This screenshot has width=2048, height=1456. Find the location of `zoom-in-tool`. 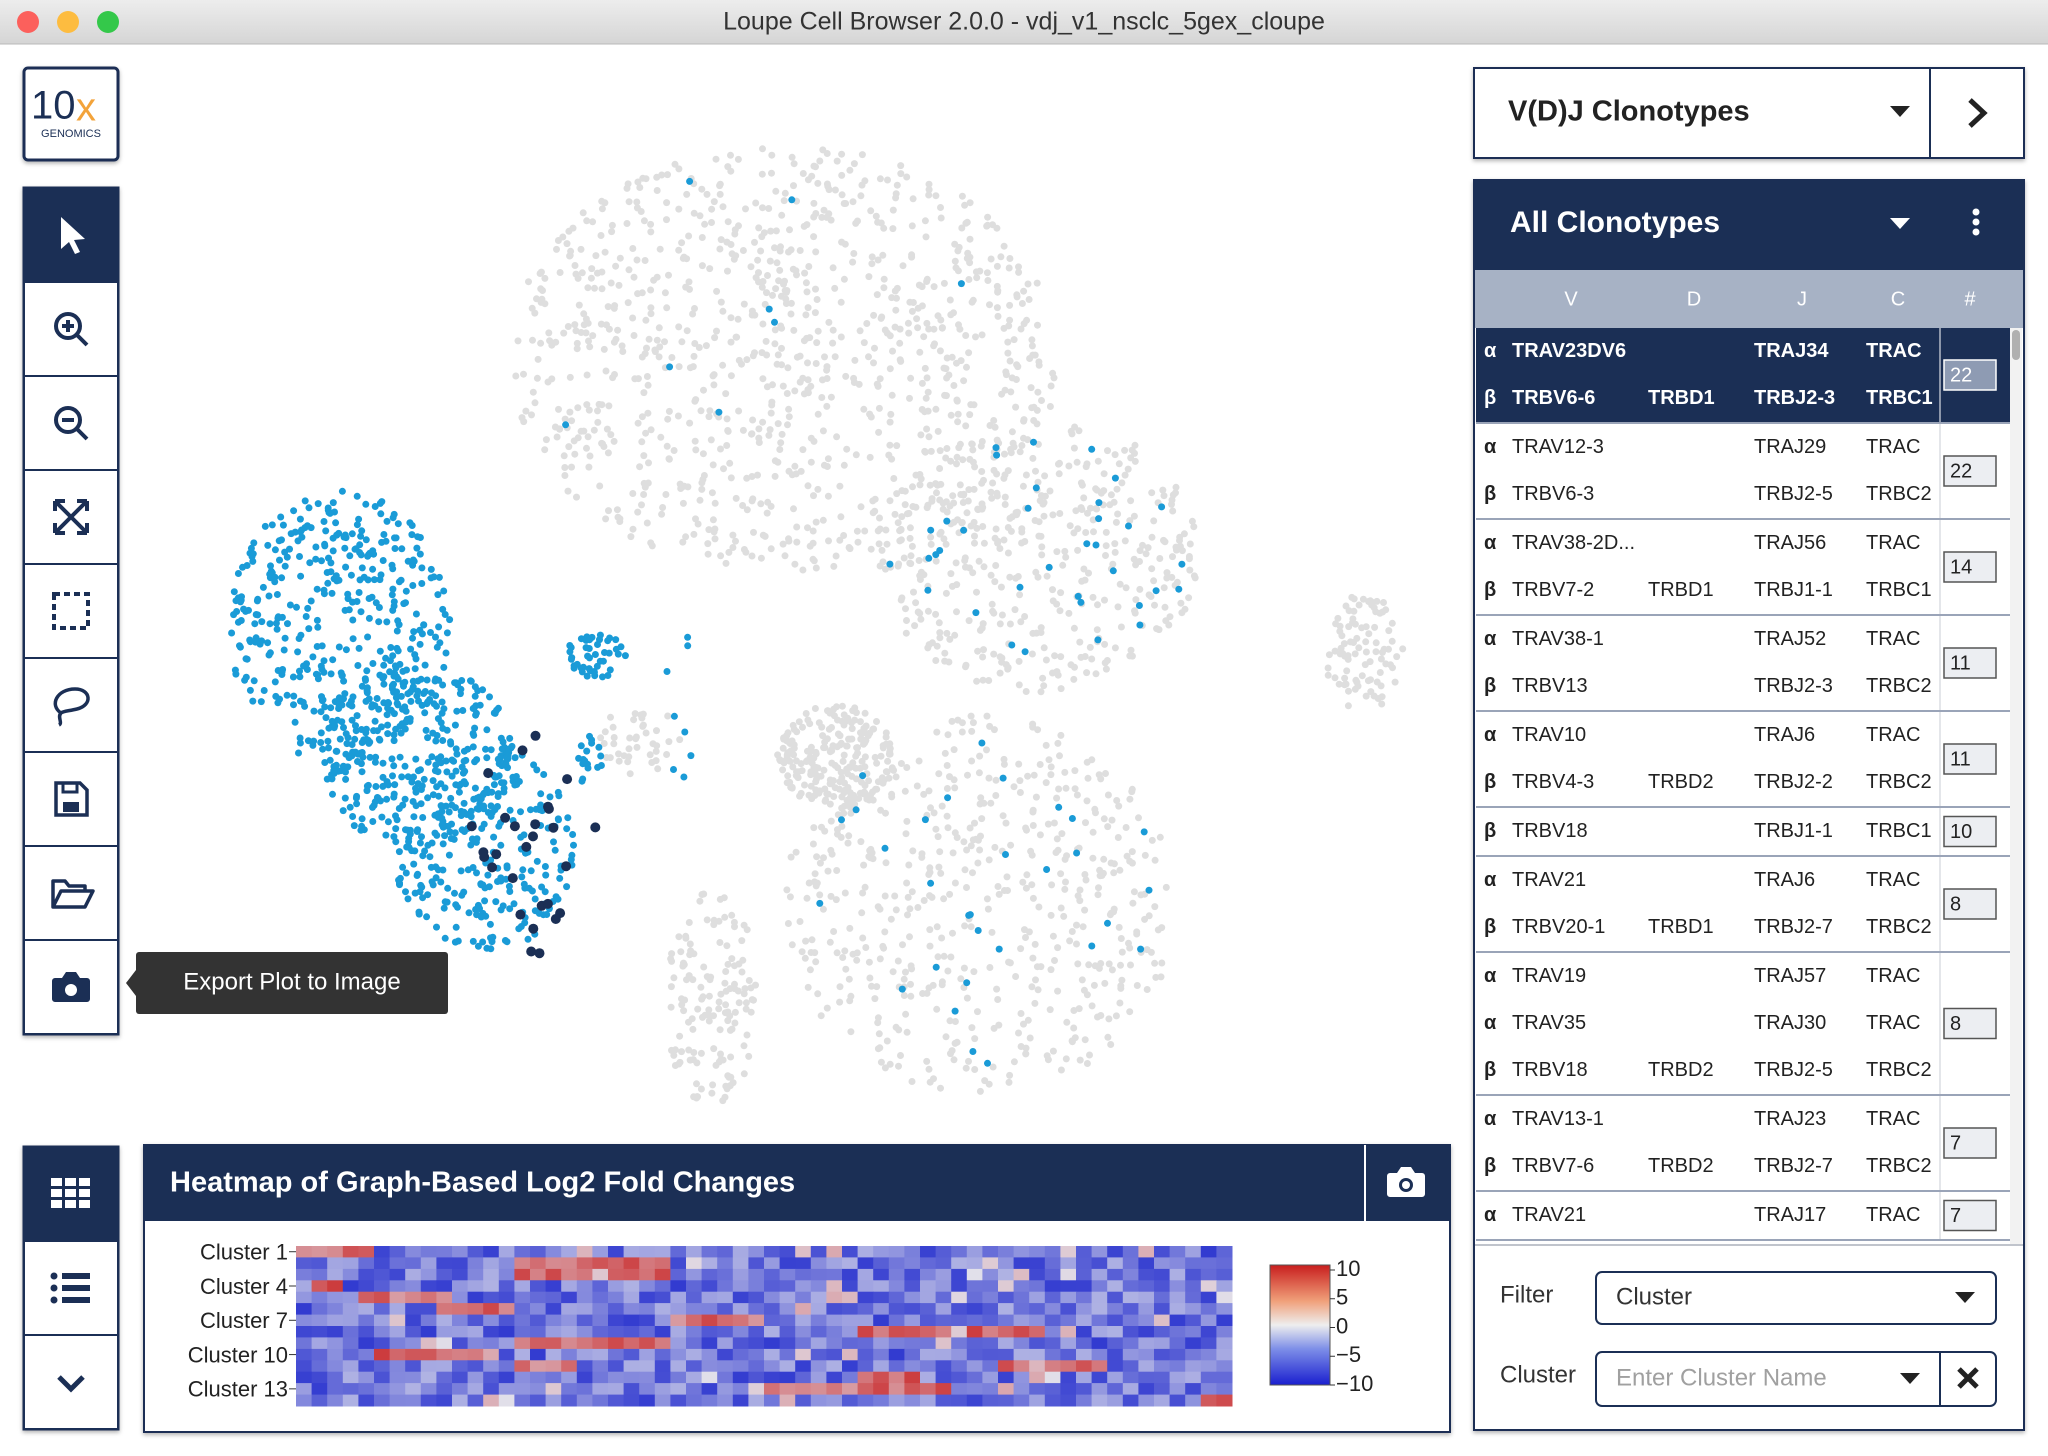

zoom-in-tool is located at coordinates (71, 329).